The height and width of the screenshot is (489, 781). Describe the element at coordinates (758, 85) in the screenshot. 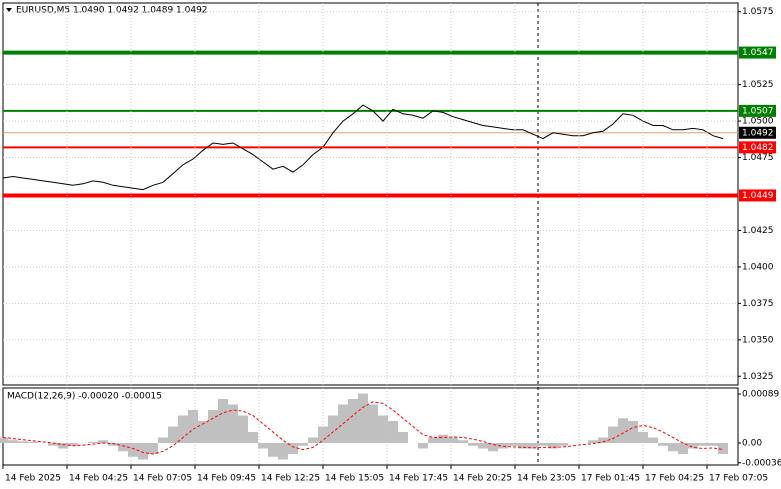

I see `y-tick-label: 1.0525` at that location.